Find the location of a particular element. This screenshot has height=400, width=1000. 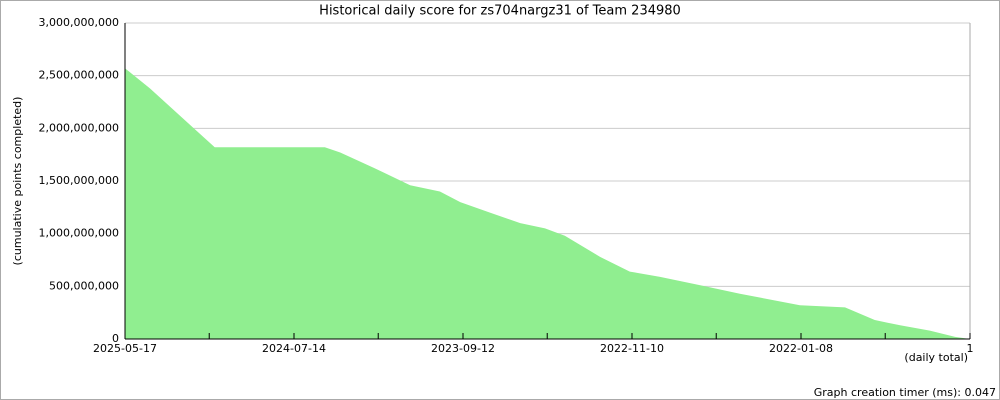

y-tick-label: 0 is located at coordinates (115, 338).